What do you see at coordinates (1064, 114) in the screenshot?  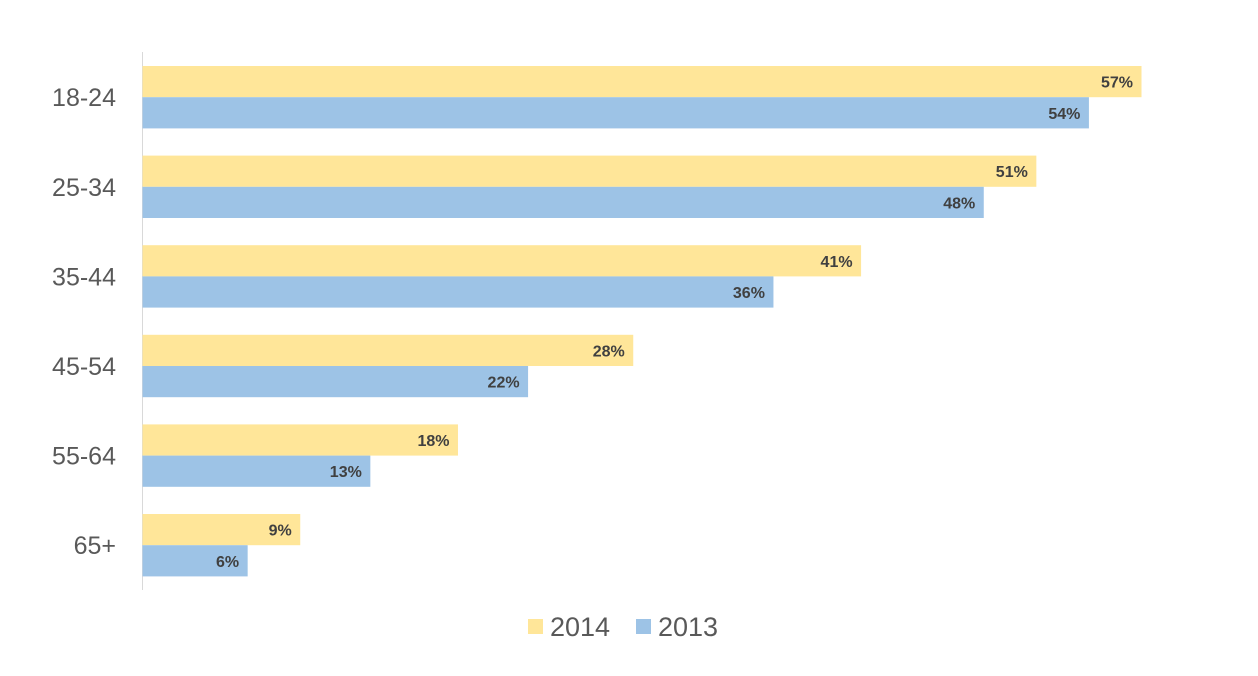 I see `data-label: 54%` at bounding box center [1064, 114].